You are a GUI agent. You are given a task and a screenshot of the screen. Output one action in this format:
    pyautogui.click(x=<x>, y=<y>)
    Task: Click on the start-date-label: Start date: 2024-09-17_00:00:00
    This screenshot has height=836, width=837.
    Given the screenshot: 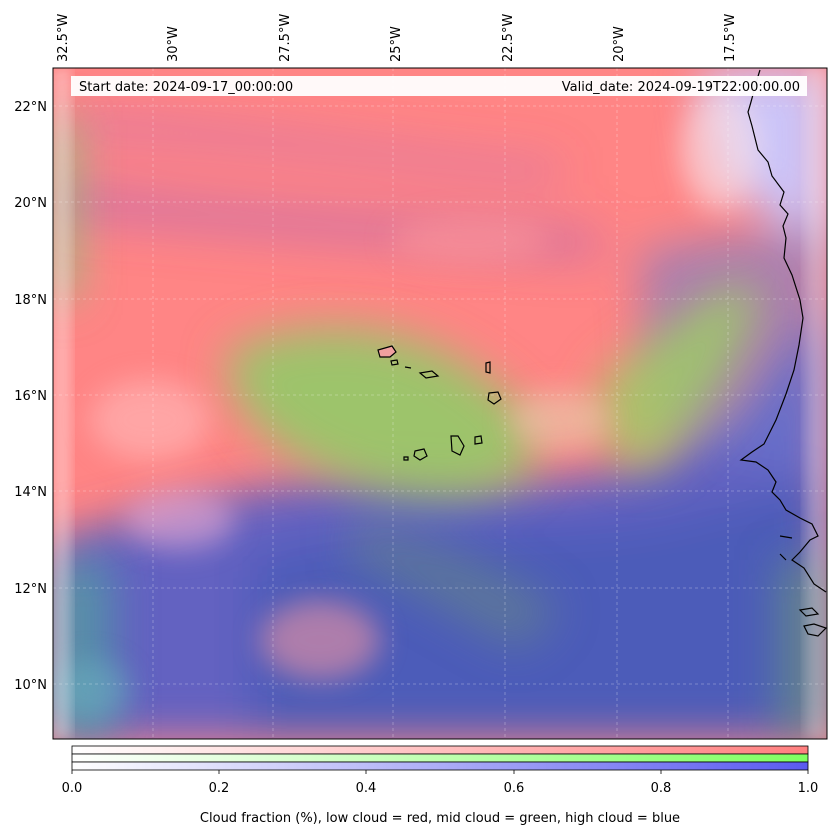 What is the action you would take?
    pyautogui.click(x=186, y=87)
    